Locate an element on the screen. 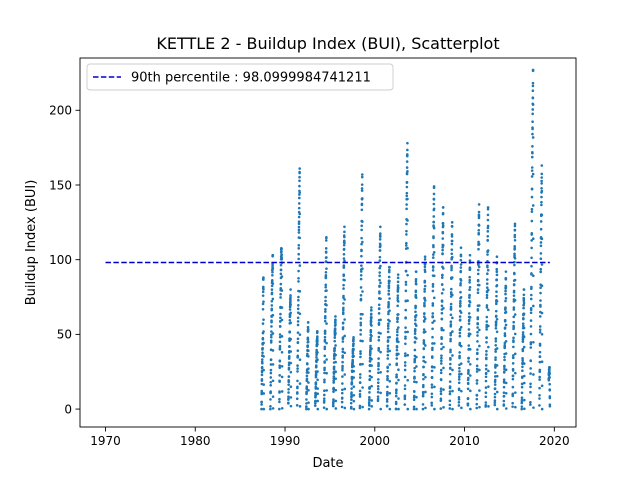 The height and width of the screenshot is (480, 640). x-tick-label: 2020 is located at coordinates (554, 441).